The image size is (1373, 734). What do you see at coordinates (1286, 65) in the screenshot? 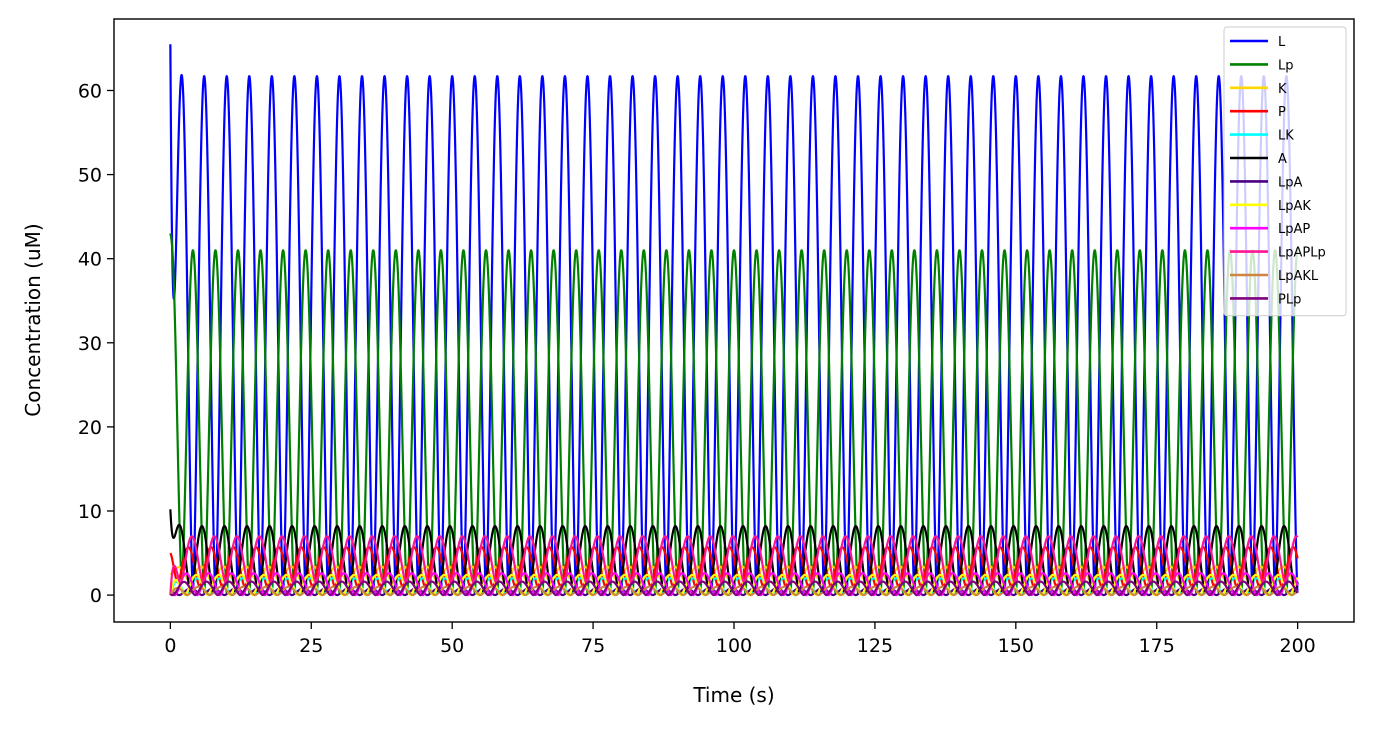
I see `legend-label-lp: Lp` at bounding box center [1286, 65].